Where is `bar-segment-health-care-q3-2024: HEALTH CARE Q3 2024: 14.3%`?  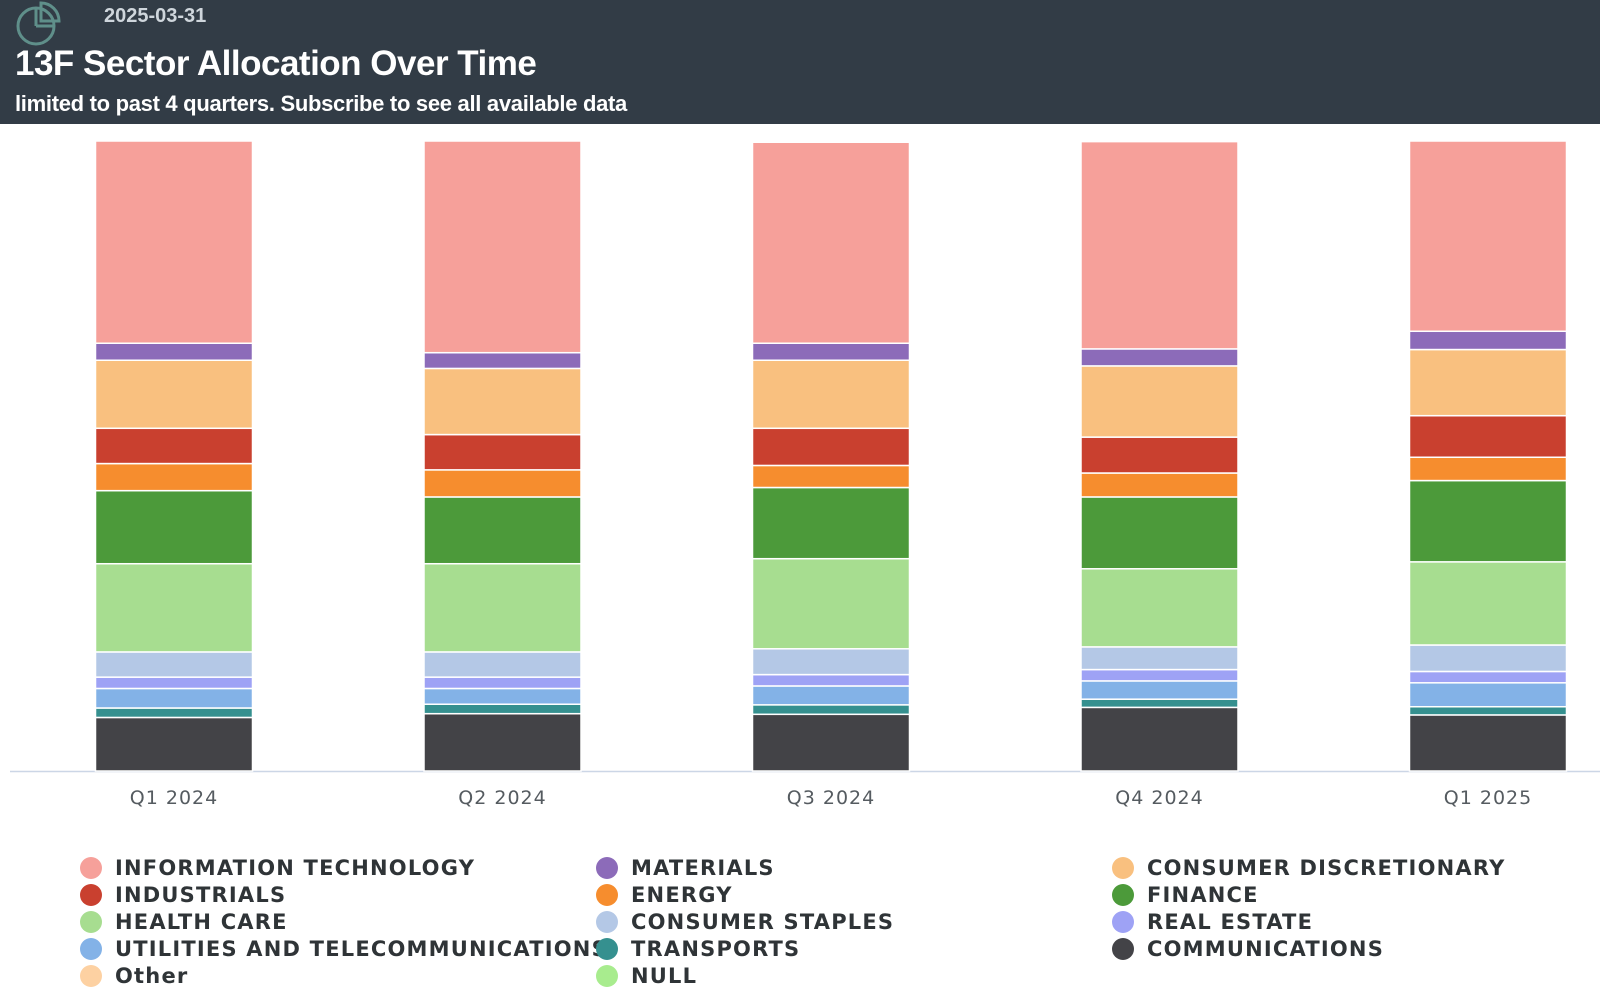
bar-segment-health-care-q3-2024: HEALTH CARE Q3 2024: 14.3% is located at coordinates (831, 603).